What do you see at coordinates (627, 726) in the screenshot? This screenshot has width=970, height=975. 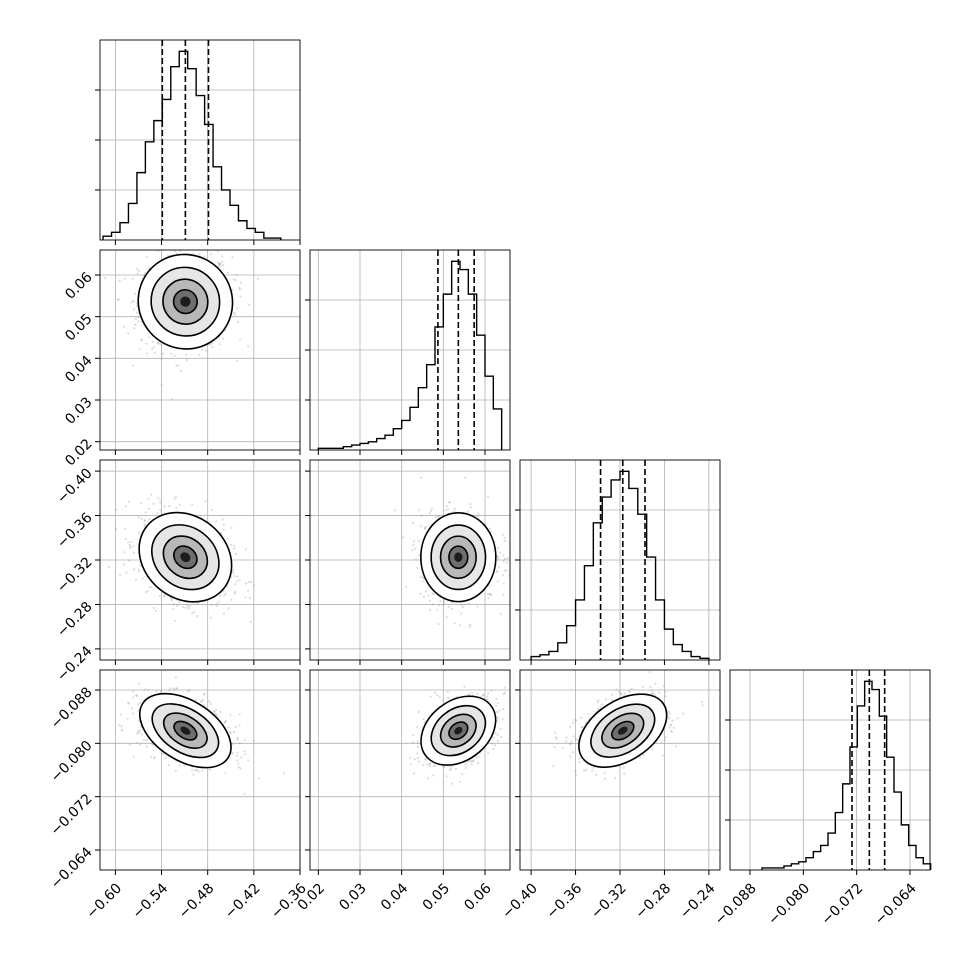 I see `panel-content` at bounding box center [627, 726].